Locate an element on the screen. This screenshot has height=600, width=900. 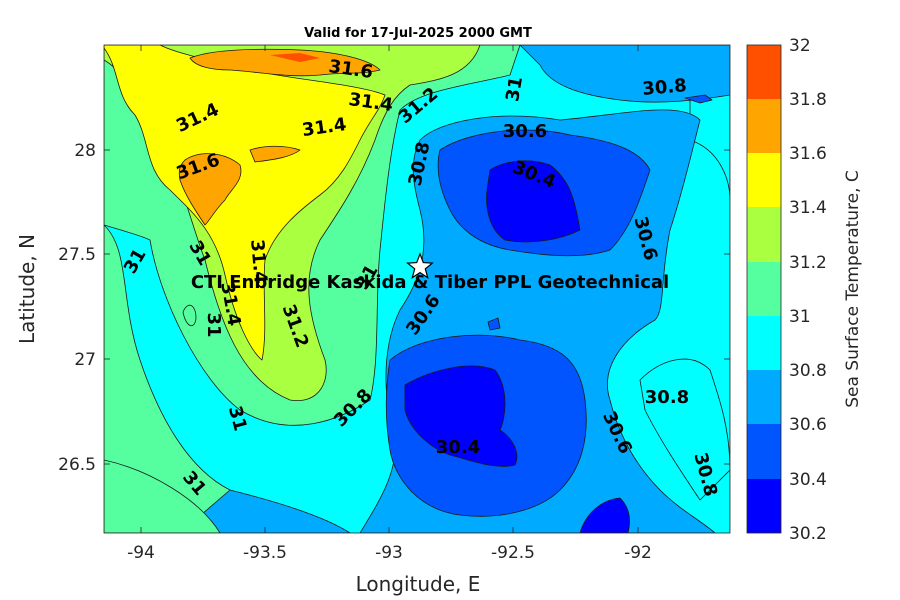
band-31-6-west is located at coordinates (210, 189).